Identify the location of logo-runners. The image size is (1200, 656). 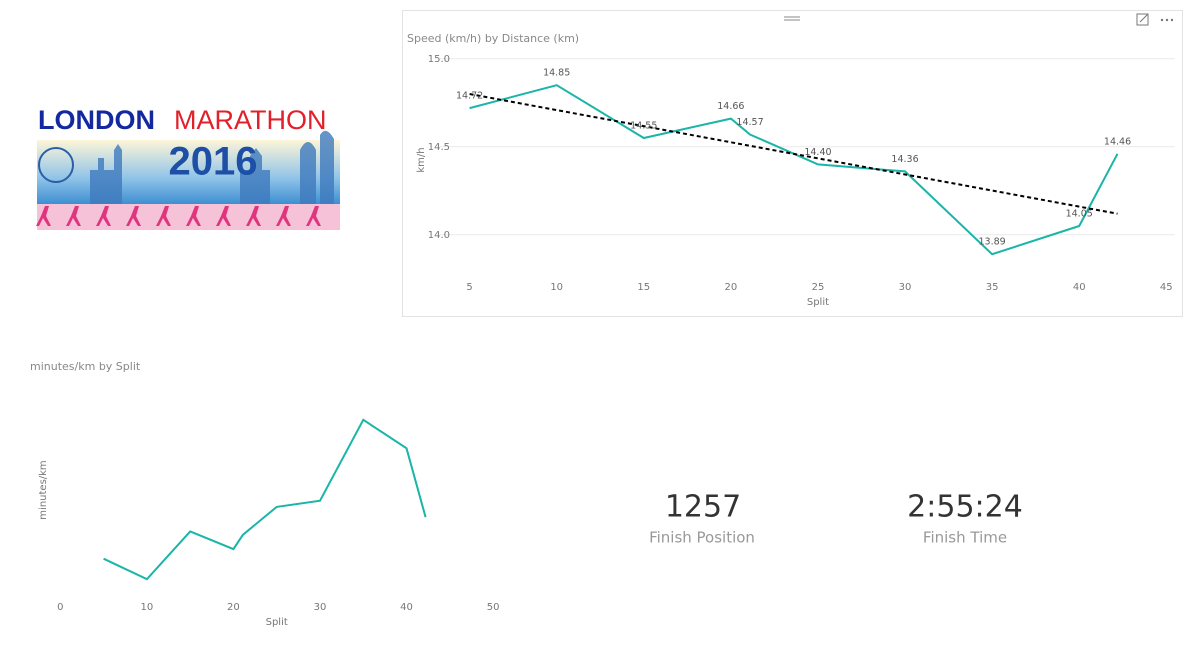
(188, 217).